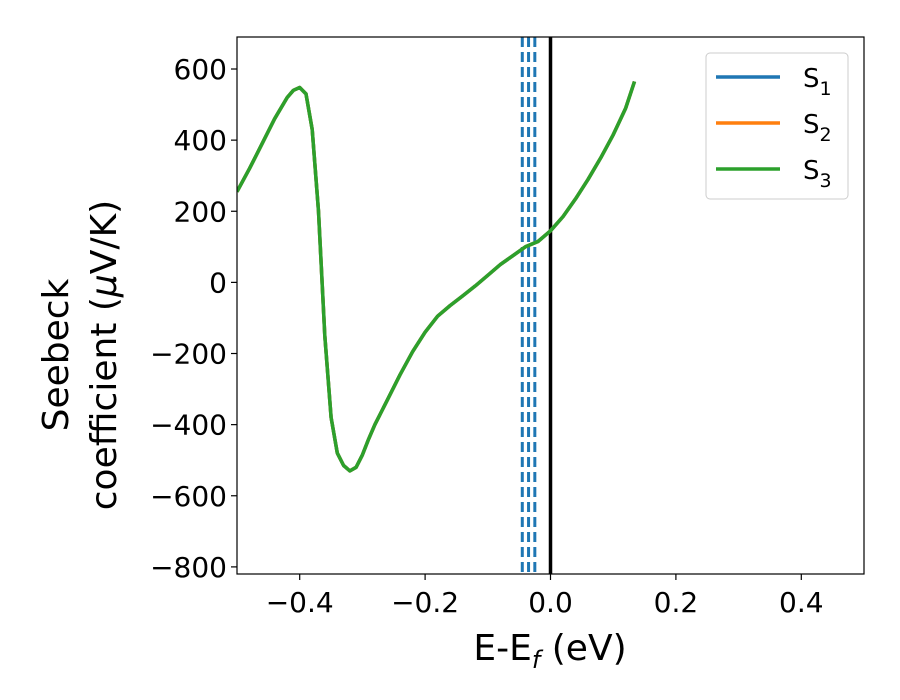  Describe the element at coordinates (188, 354) in the screenshot. I see `y-tick-label: −200` at that location.